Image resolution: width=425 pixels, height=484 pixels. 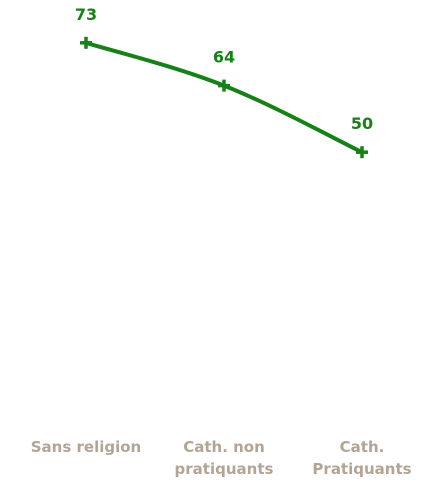 What do you see at coordinates (86, 447) in the screenshot?
I see `category-label: Sans religion` at bounding box center [86, 447].